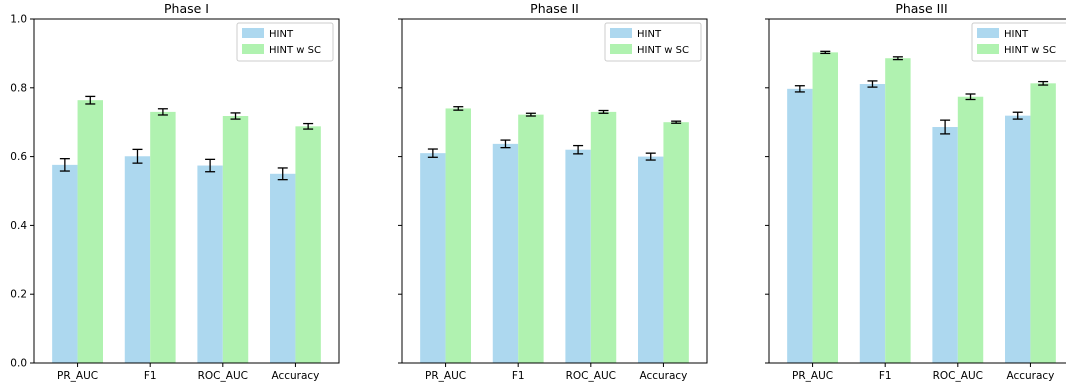 The width and height of the screenshot is (1066, 392). Describe the element at coordinates (18, 226) in the screenshot. I see `y-tick-label: 0.4` at that location.